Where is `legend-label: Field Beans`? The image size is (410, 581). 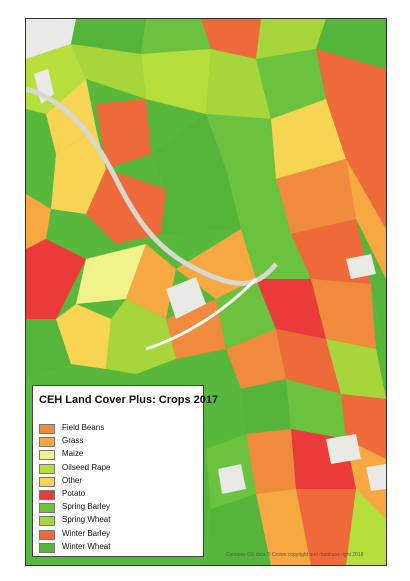 legend-label: Field Beans is located at coordinates (83, 427).